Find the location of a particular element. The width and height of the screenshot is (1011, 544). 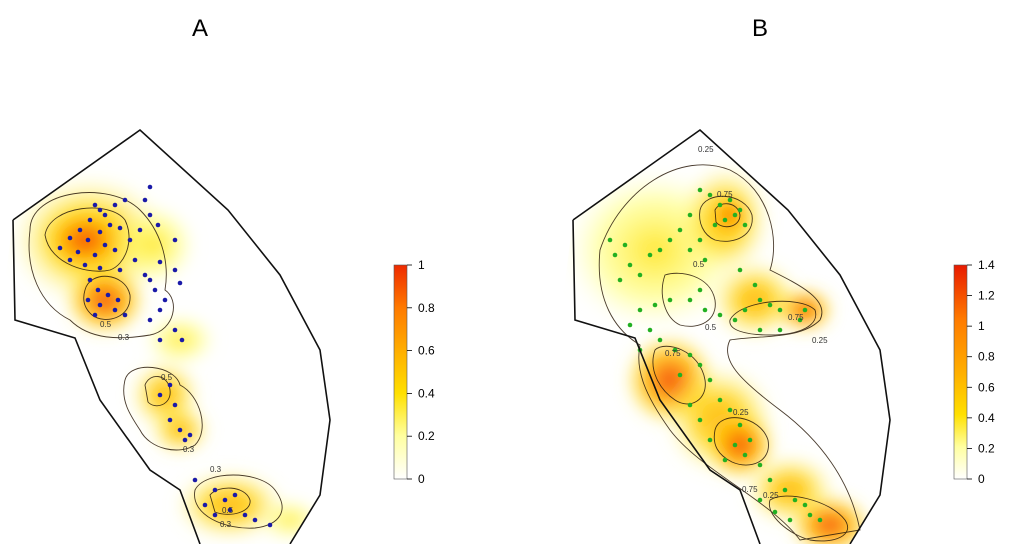

panel-b-title: B is located at coordinates (760, 28).